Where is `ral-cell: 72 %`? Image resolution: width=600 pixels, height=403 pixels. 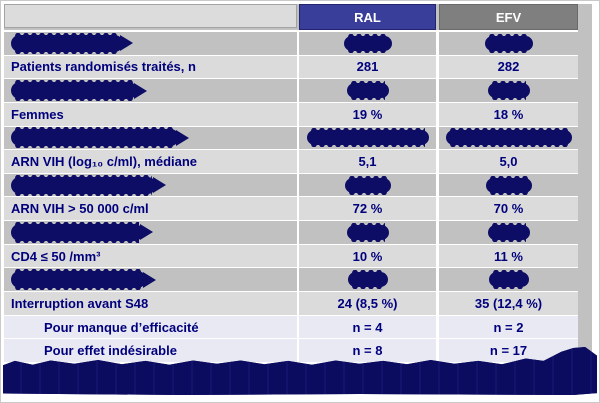 ral-cell: 72 % is located at coordinates (367, 209).